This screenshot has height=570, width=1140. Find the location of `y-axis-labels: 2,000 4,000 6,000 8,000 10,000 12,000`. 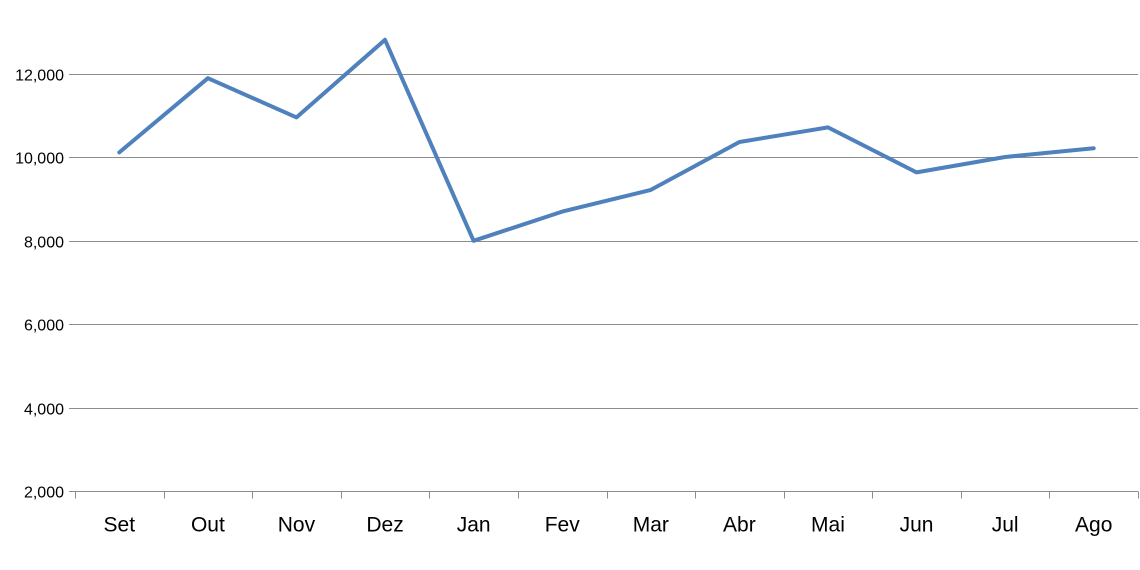

y-axis-labels: 2,000 4,000 6,000 8,000 10,000 12,000 is located at coordinates (39, 285).